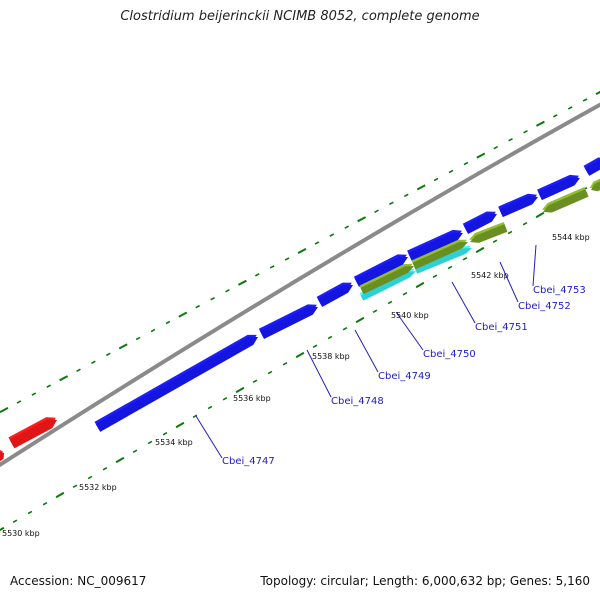  I want to click on gene-label: Cbei_4747, so click(248, 461).